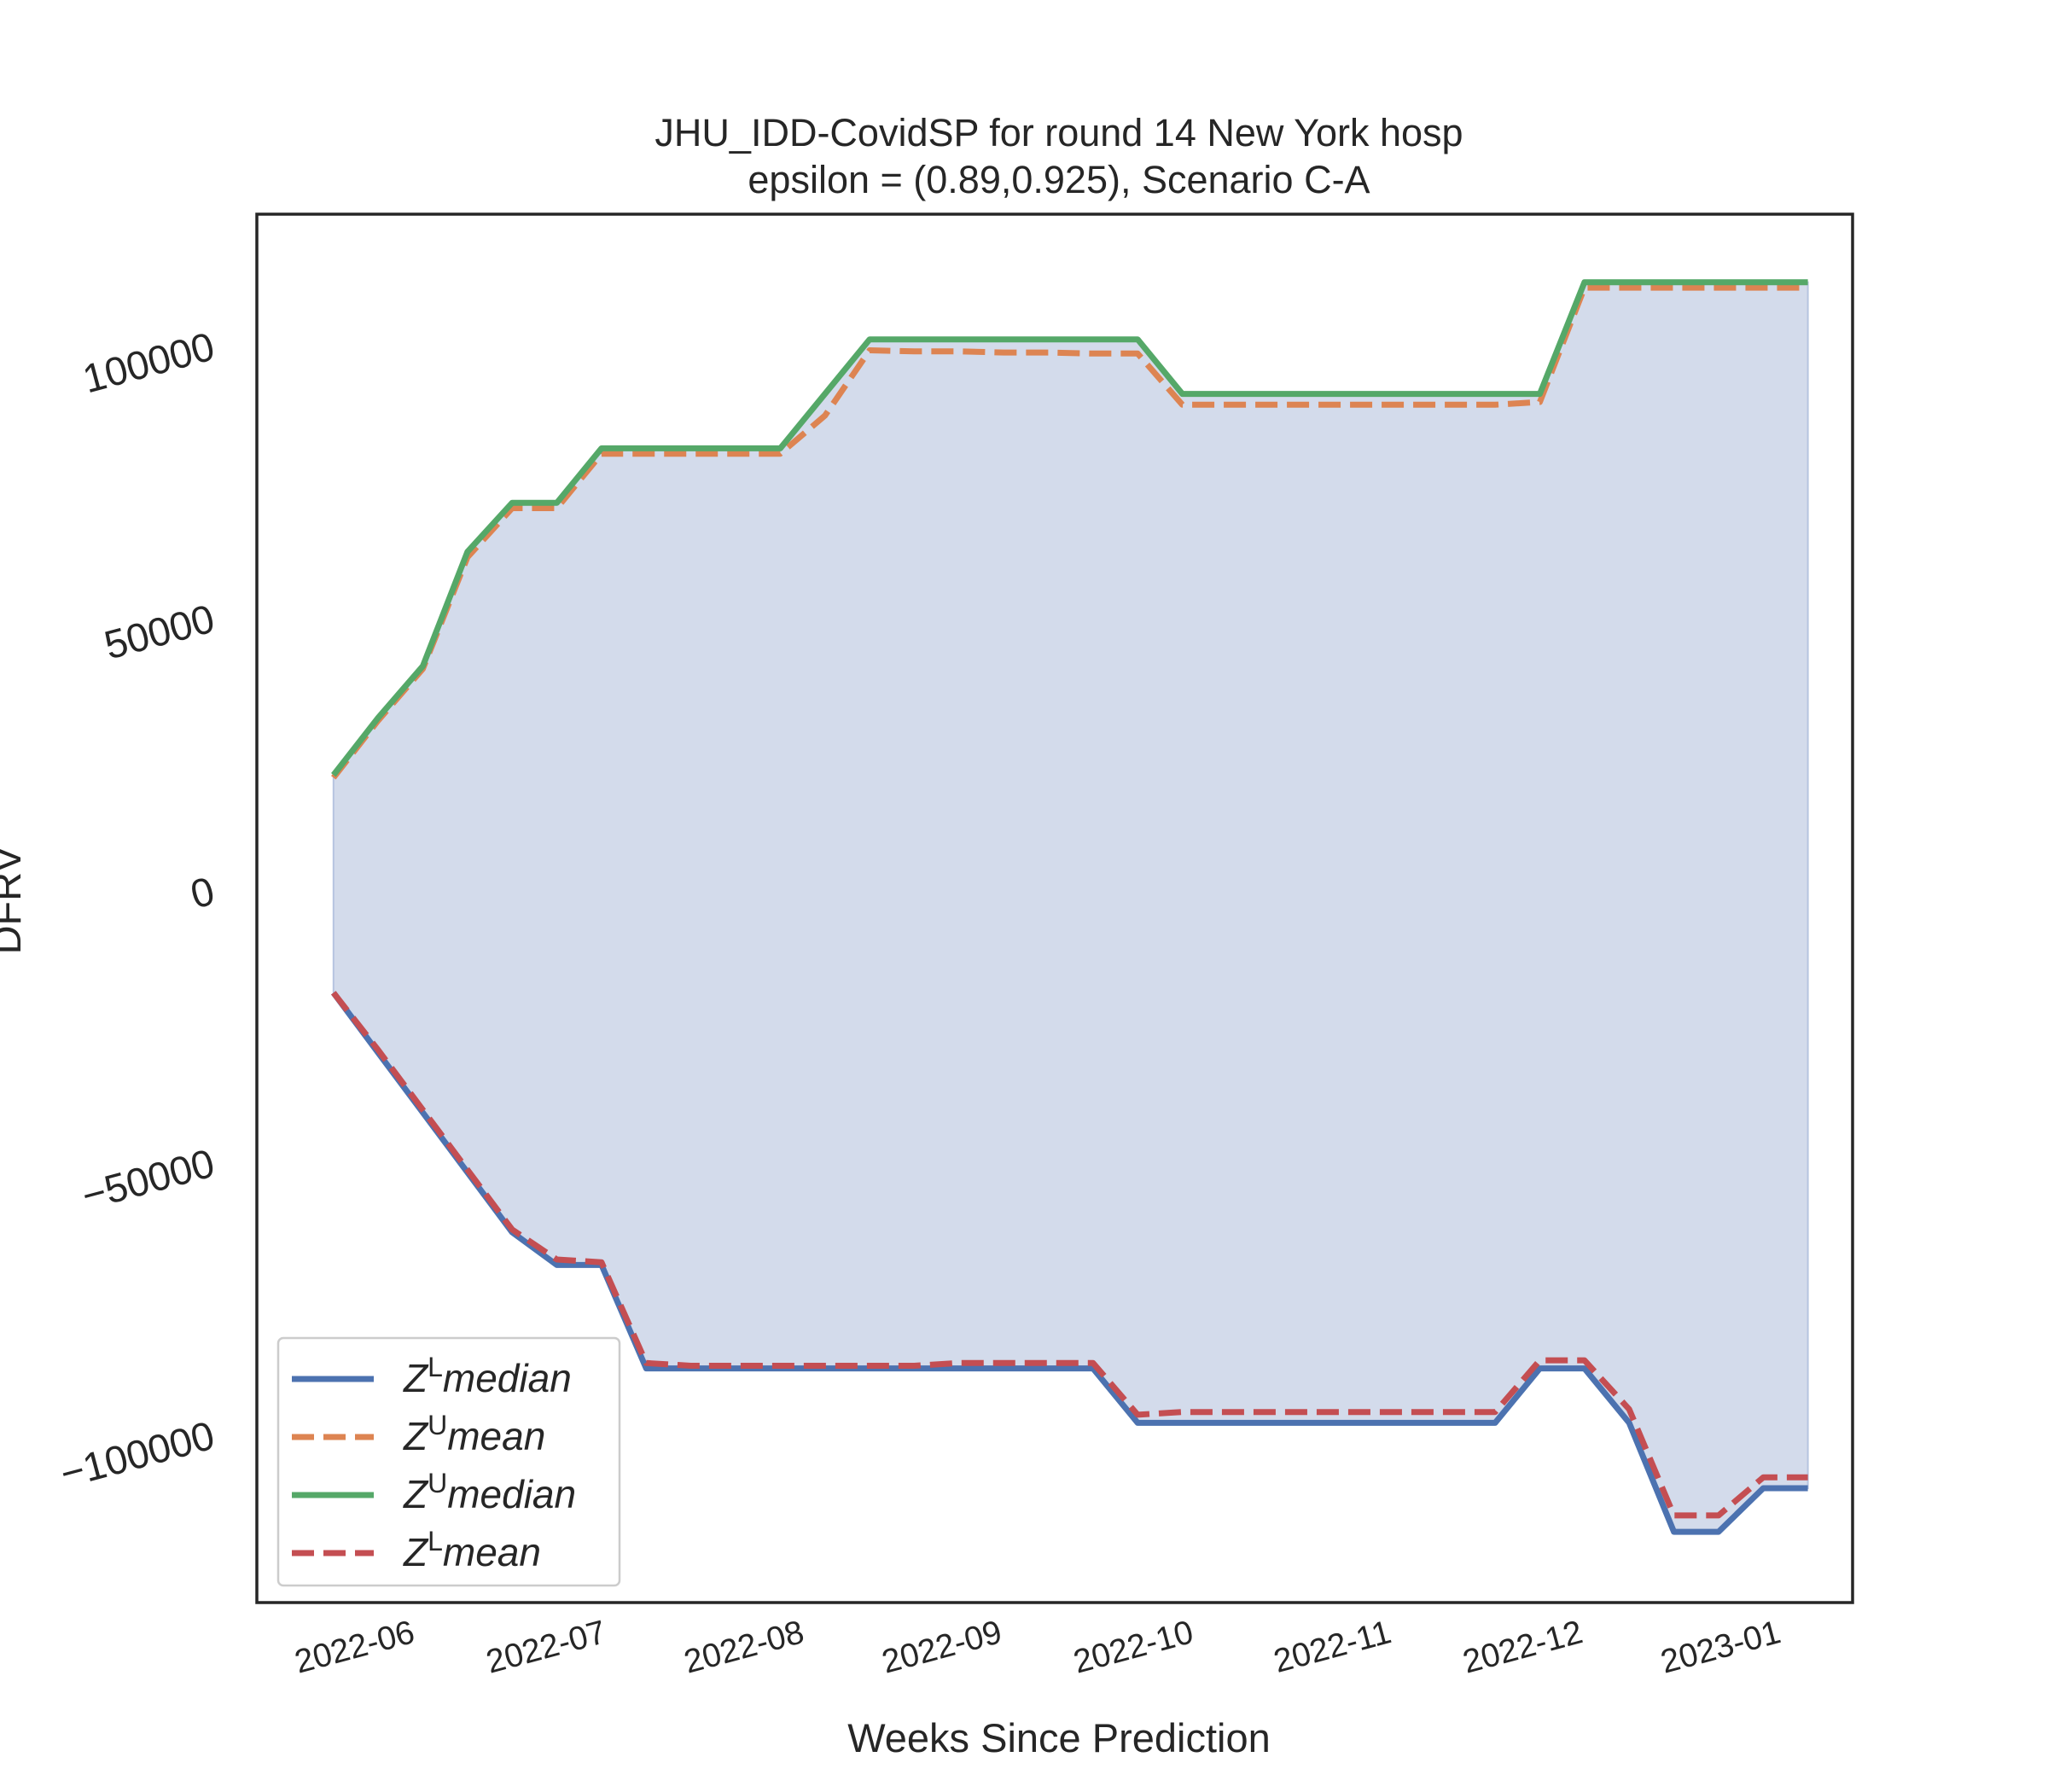 This screenshot has width=2048, height=1792. I want to click on y-tick-label: −100000, so click(137, 1454).